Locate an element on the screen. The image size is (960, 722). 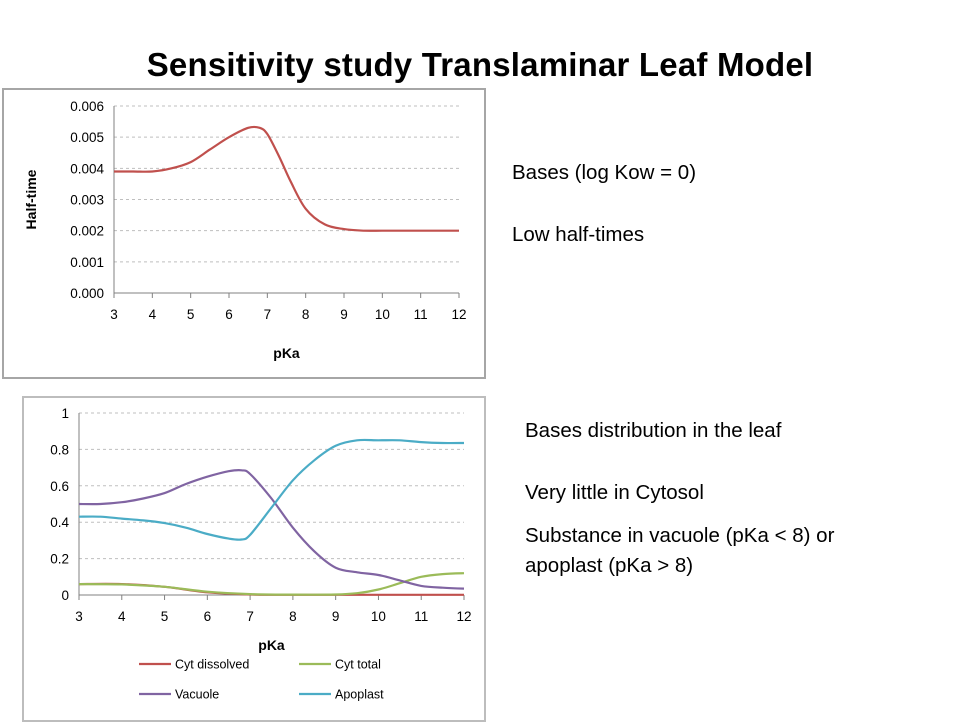
y-tick-label: 0.001 is located at coordinates (87, 262).